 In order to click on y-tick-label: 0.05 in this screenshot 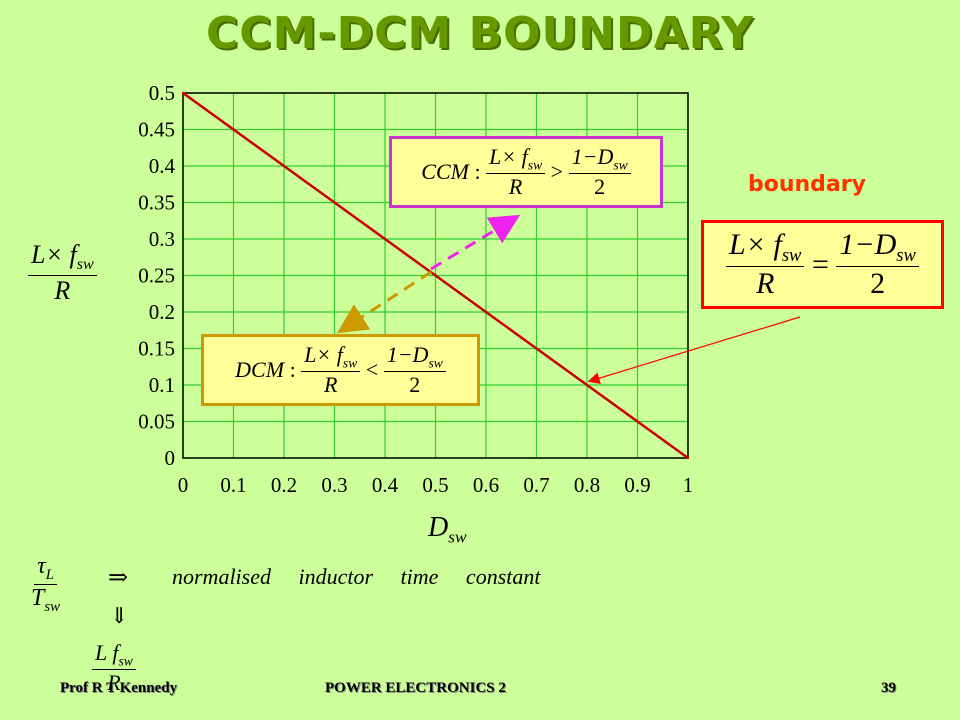, I will do `click(156, 422)`.